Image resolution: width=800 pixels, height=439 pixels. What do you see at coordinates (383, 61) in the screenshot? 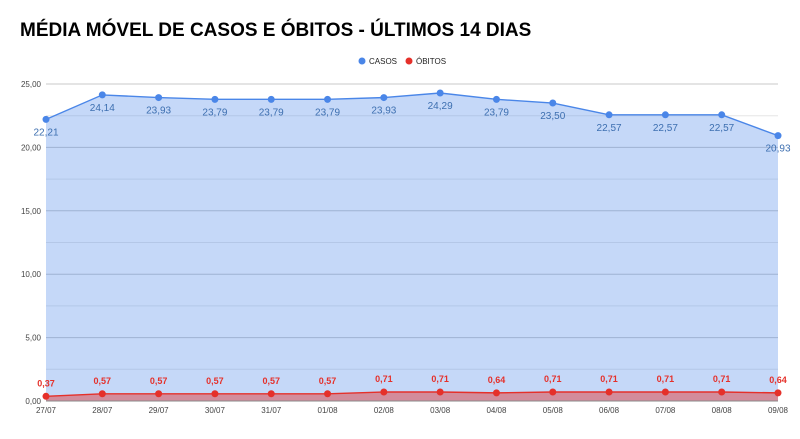
I see `legend-label: CASOS` at bounding box center [383, 61].